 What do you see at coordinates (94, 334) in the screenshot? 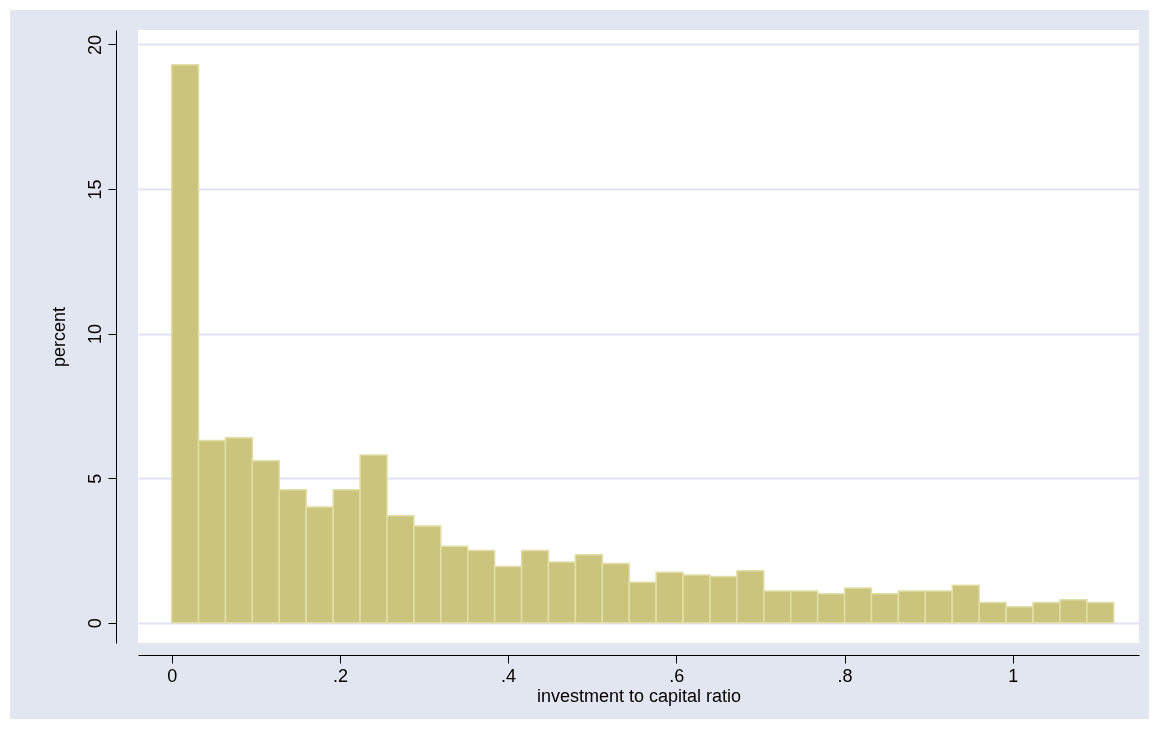
I see `y-tick-label: 10` at bounding box center [94, 334].